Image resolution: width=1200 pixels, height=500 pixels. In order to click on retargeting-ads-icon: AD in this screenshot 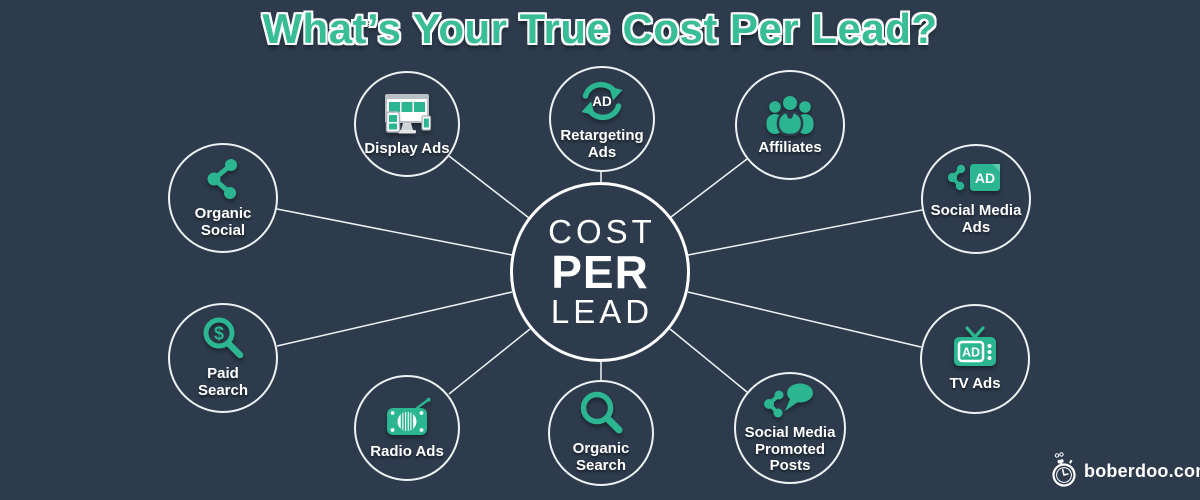, I will do `click(602, 101)`.